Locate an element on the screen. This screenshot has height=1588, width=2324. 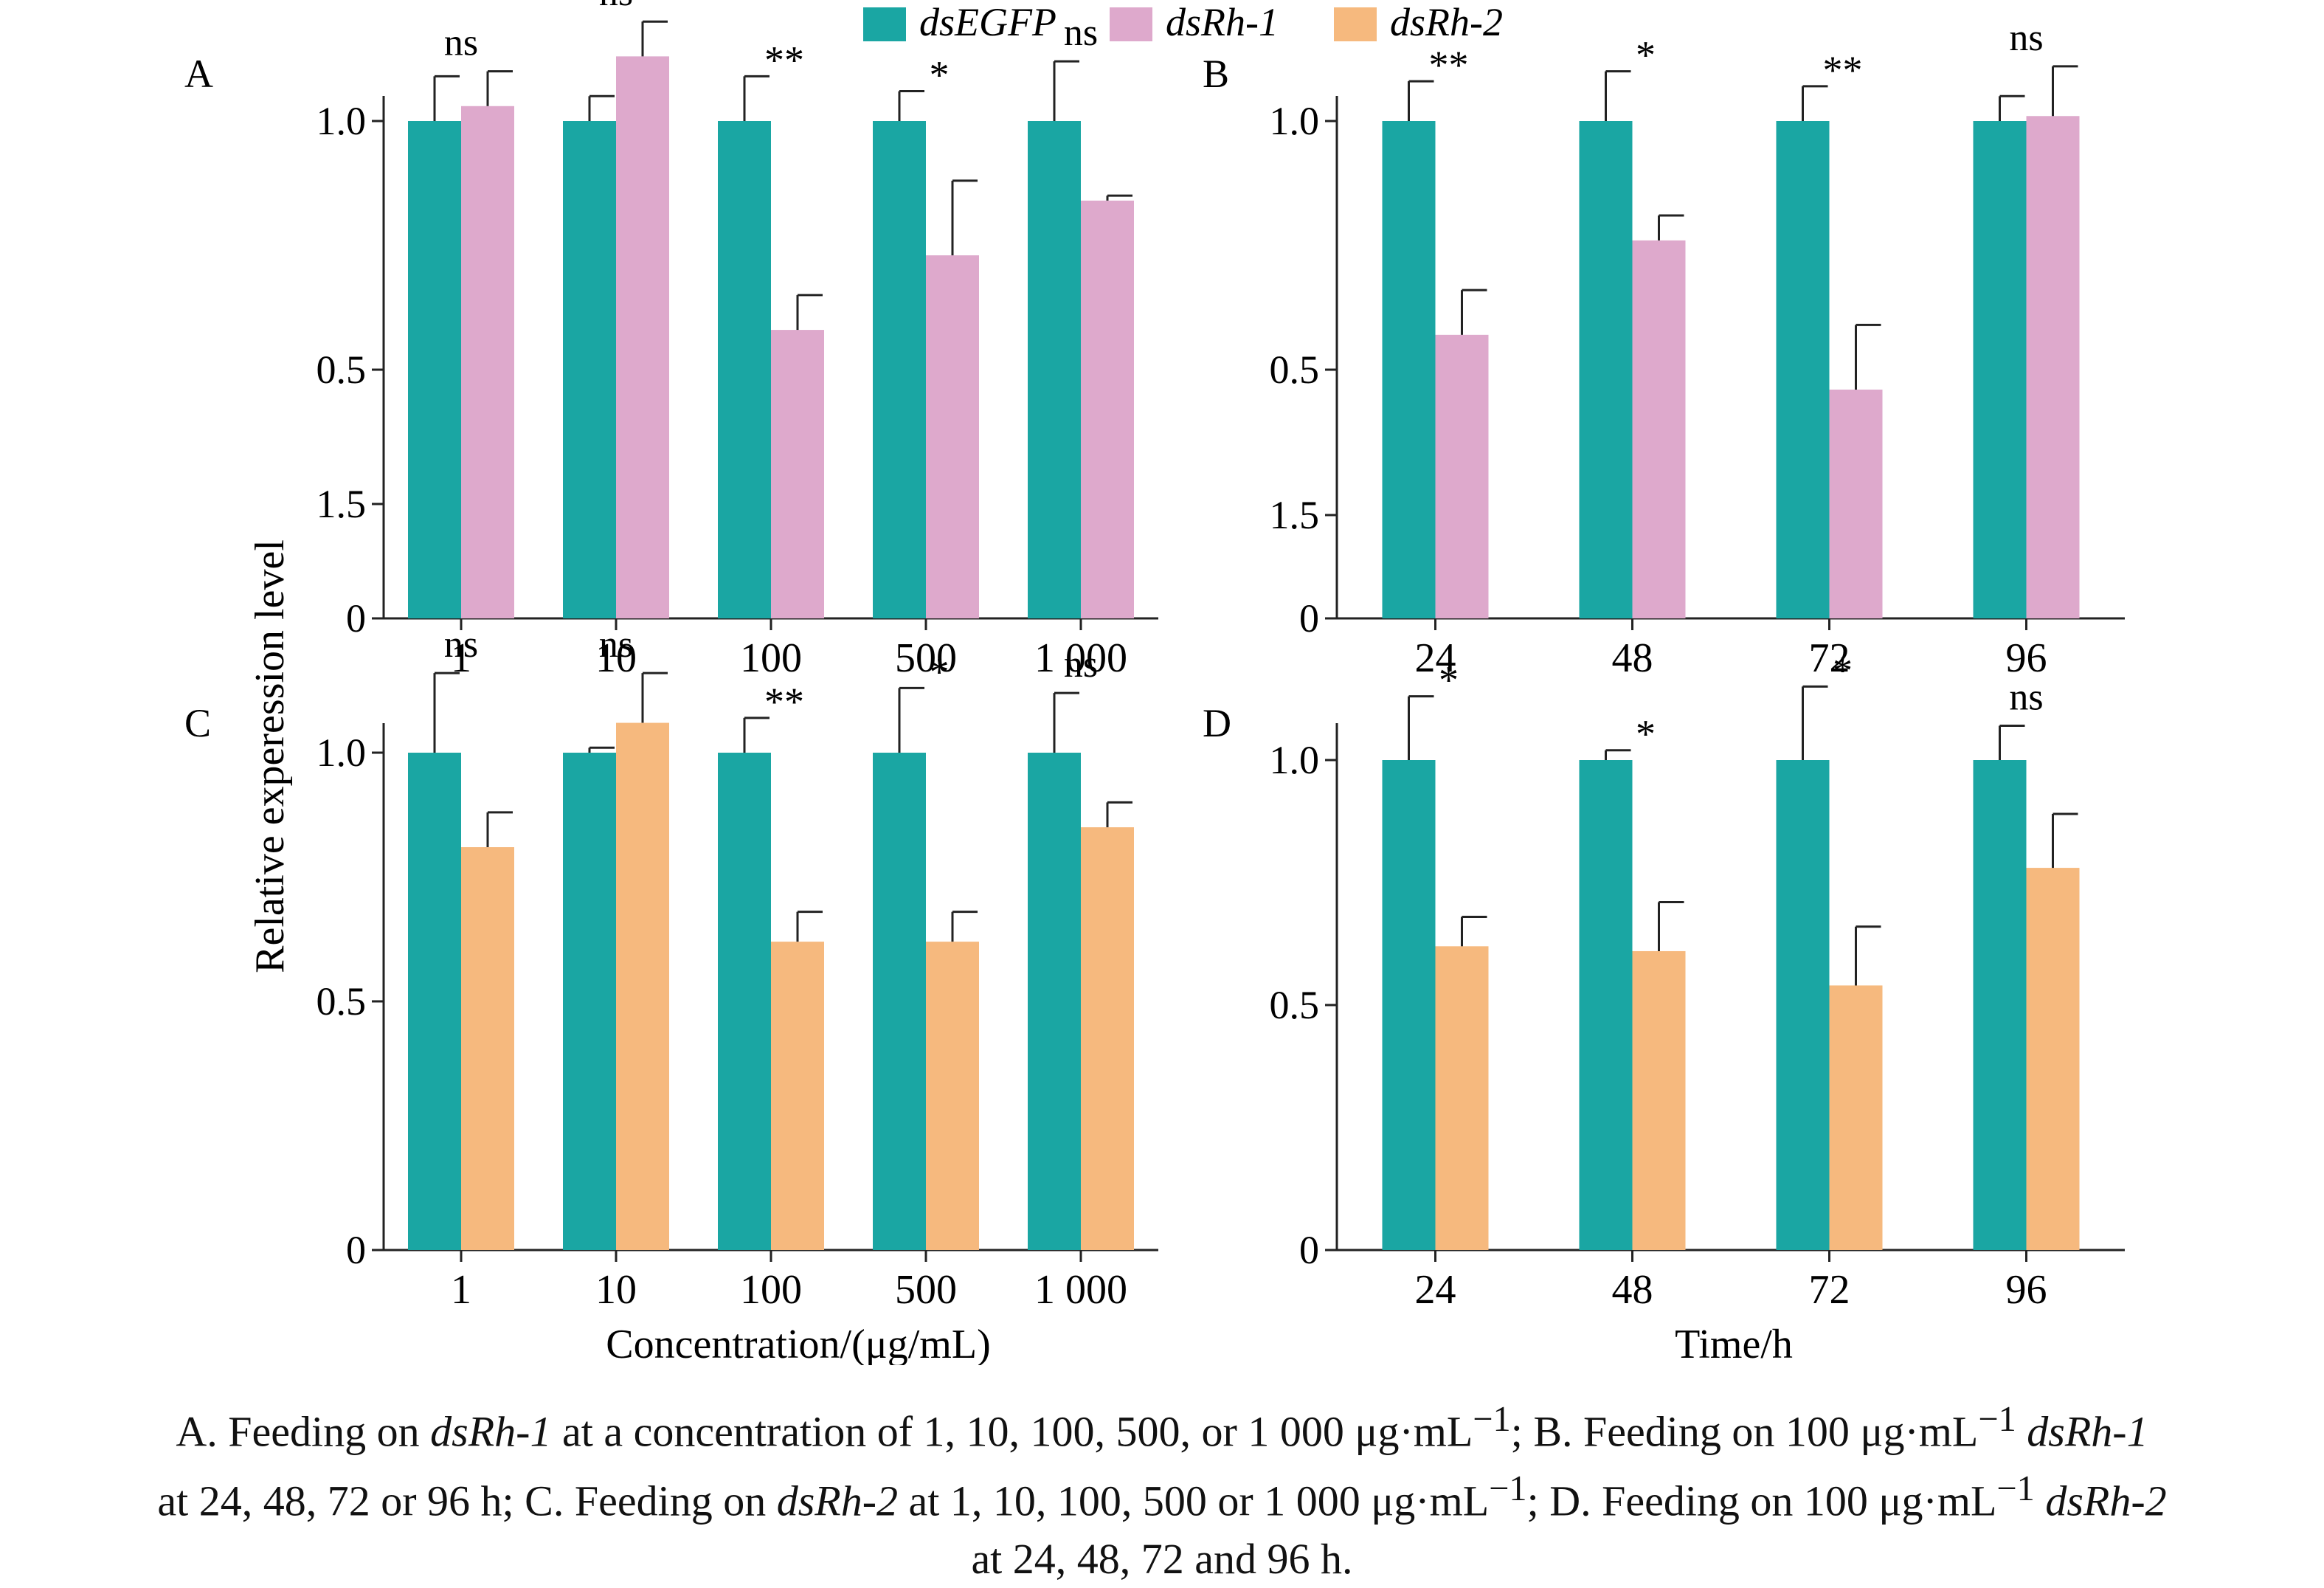
x-tick-label-d: 96 is located at coordinates (2026, 1290).